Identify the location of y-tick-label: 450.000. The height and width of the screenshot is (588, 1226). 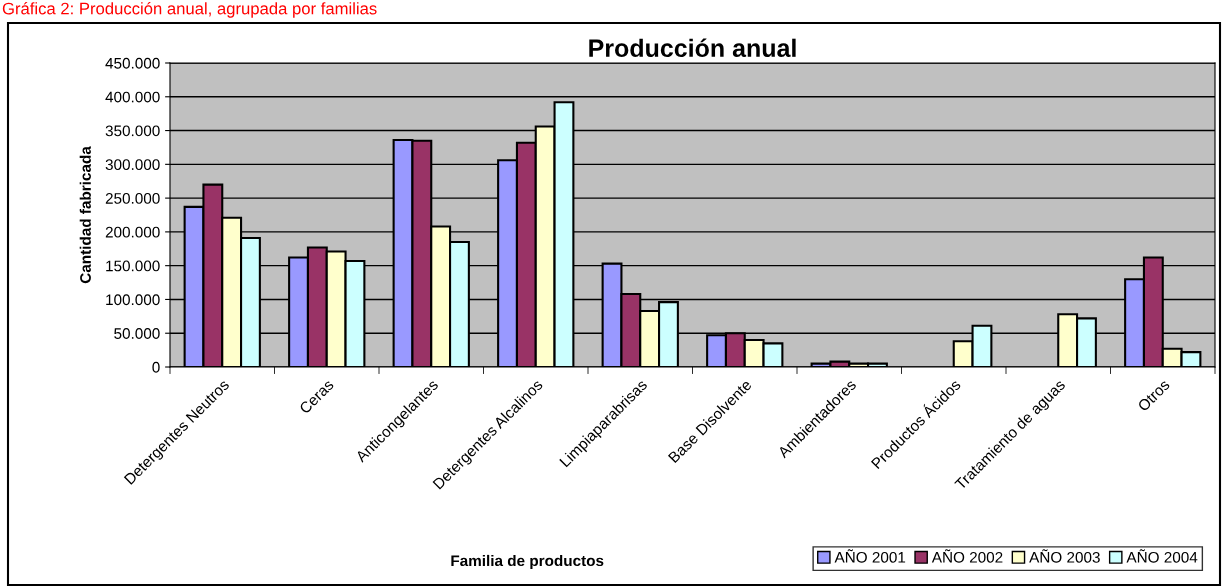
(132, 63).